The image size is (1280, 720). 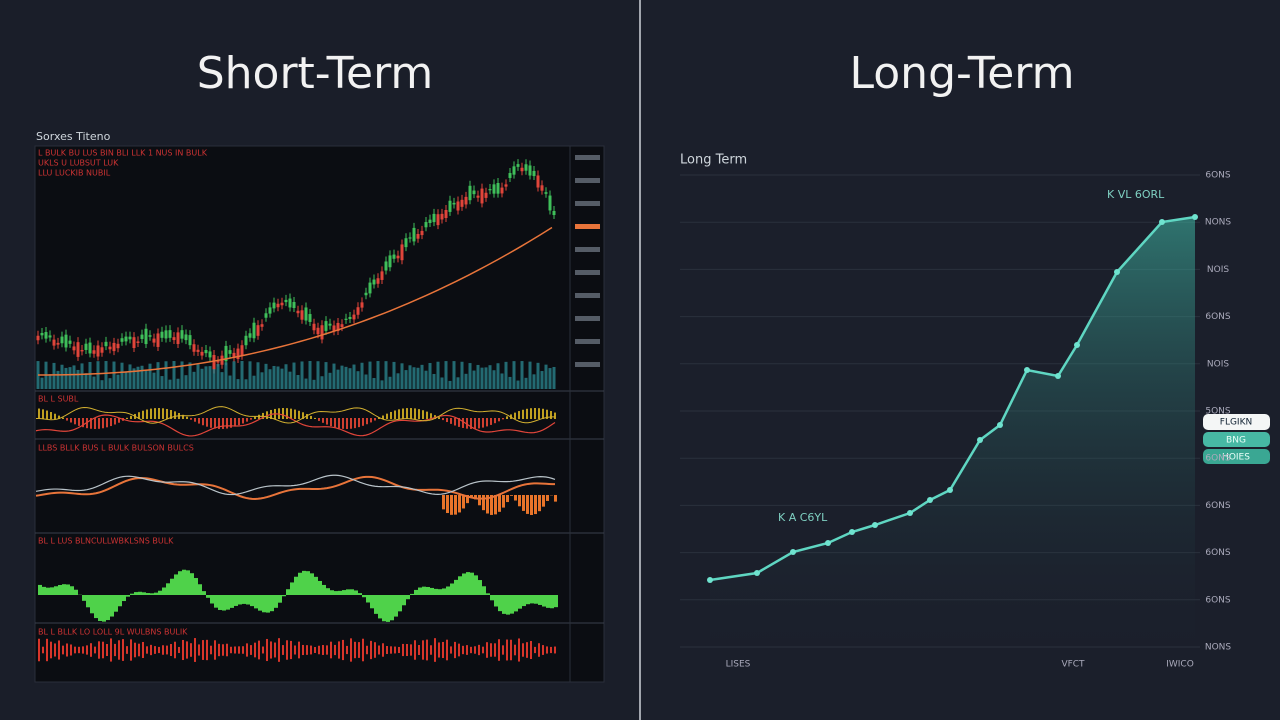 What do you see at coordinates (587, 157) in the screenshot?
I see `price-tag` at bounding box center [587, 157].